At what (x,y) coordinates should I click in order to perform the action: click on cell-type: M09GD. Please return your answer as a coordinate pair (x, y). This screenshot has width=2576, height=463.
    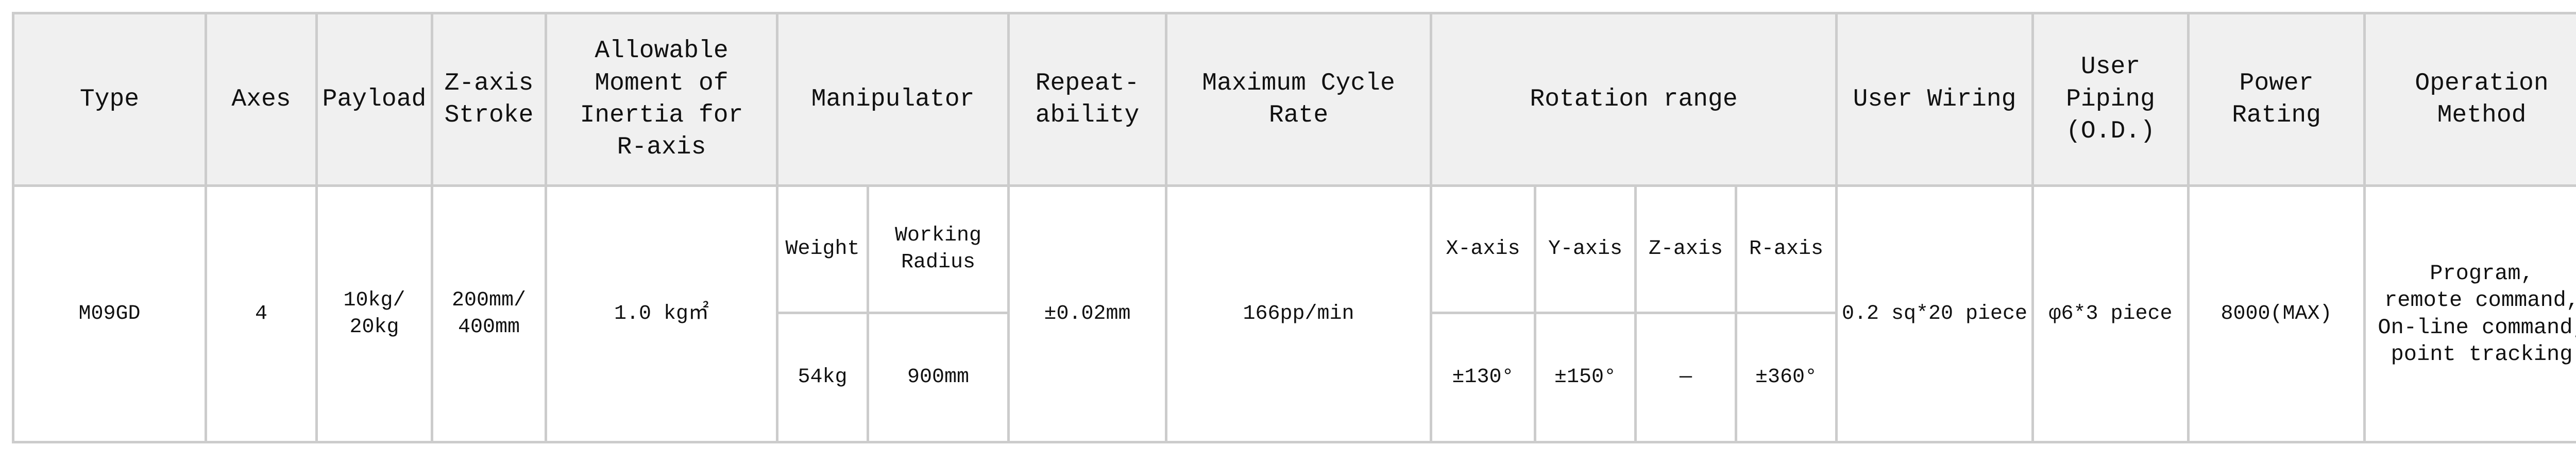
    Looking at the image, I should click on (109, 314).